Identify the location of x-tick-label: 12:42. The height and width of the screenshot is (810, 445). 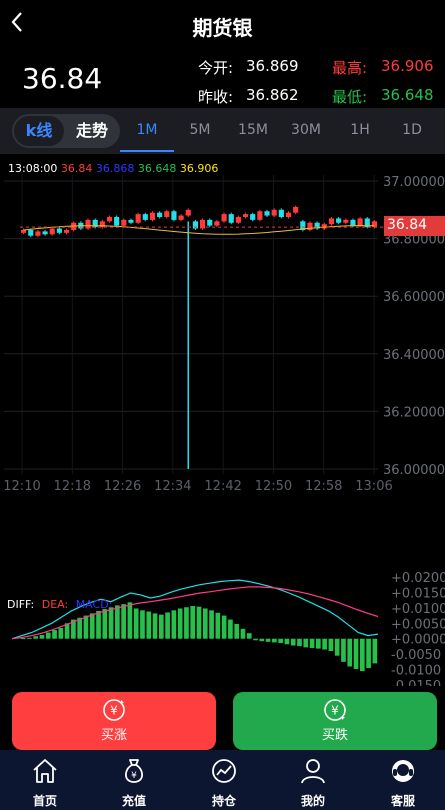
(222, 486).